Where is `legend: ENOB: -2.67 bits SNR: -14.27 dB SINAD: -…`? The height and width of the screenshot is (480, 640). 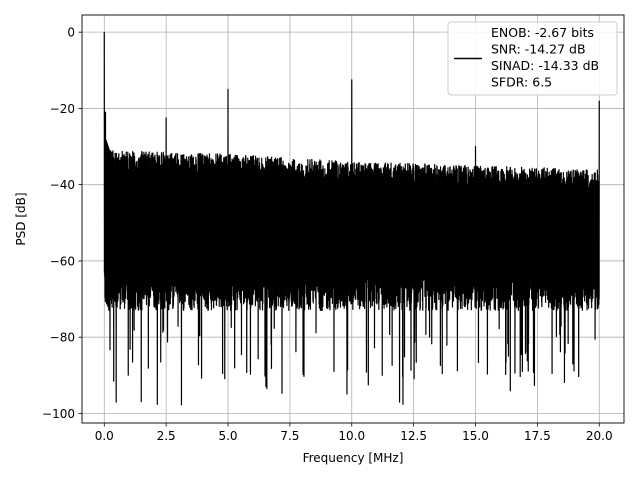
legend: ENOB: -2.67 bits SNR: -14.27 dB SINAD: -… is located at coordinates (532, 58).